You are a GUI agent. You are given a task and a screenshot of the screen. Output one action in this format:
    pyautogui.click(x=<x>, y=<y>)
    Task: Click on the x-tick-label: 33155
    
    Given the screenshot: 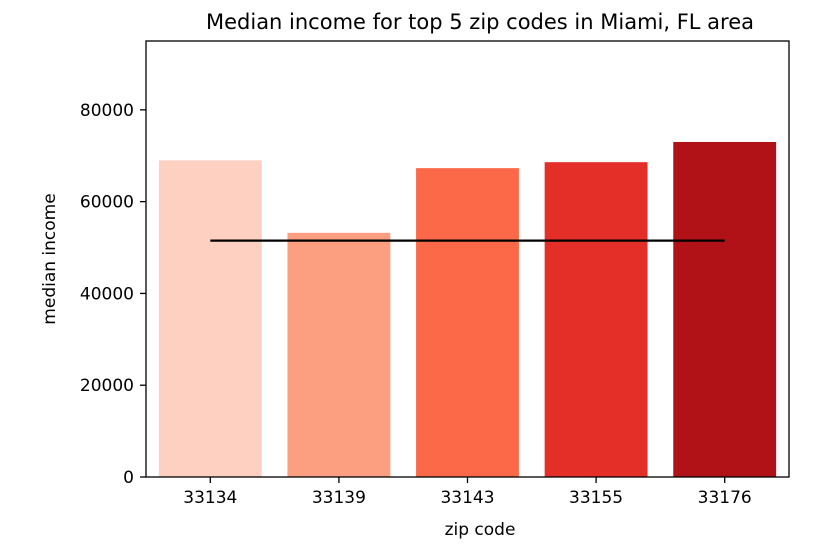 What is the action you would take?
    pyautogui.click(x=596, y=498)
    